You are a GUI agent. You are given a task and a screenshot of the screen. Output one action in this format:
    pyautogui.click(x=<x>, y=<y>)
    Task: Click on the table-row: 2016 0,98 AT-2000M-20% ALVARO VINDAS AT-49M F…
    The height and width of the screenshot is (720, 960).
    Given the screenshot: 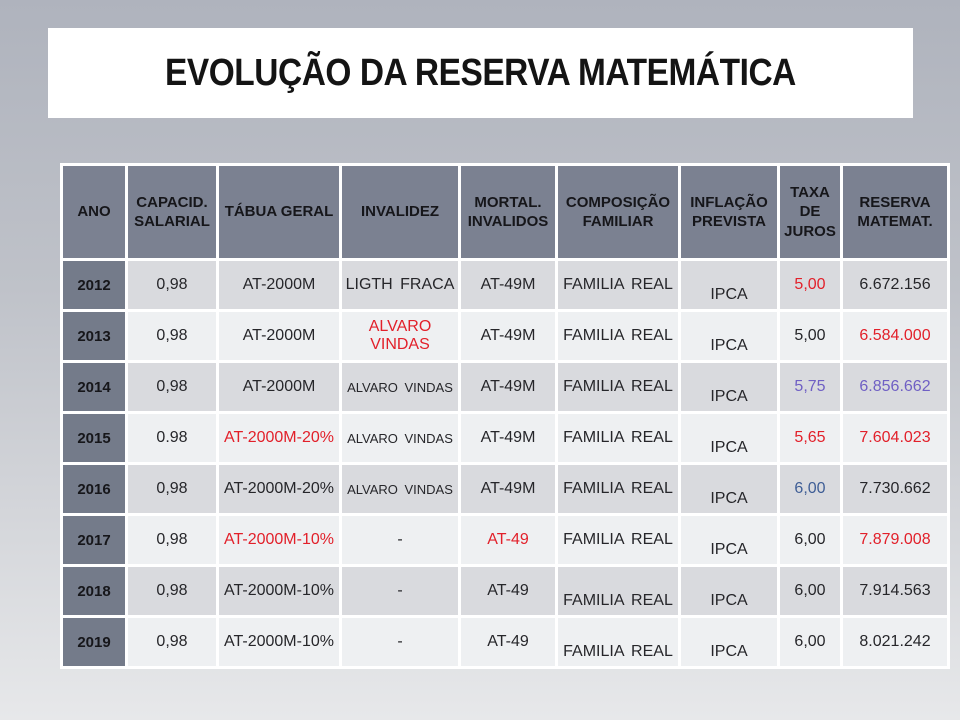 What is the action you would take?
    pyautogui.click(x=505, y=489)
    